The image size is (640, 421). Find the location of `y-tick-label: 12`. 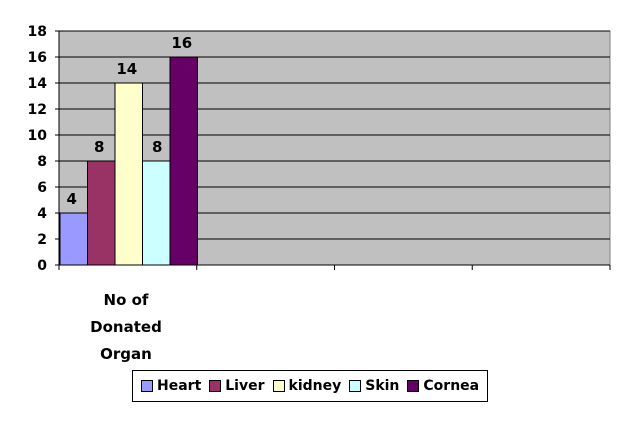

y-tick-label: 12 is located at coordinates (37, 110).